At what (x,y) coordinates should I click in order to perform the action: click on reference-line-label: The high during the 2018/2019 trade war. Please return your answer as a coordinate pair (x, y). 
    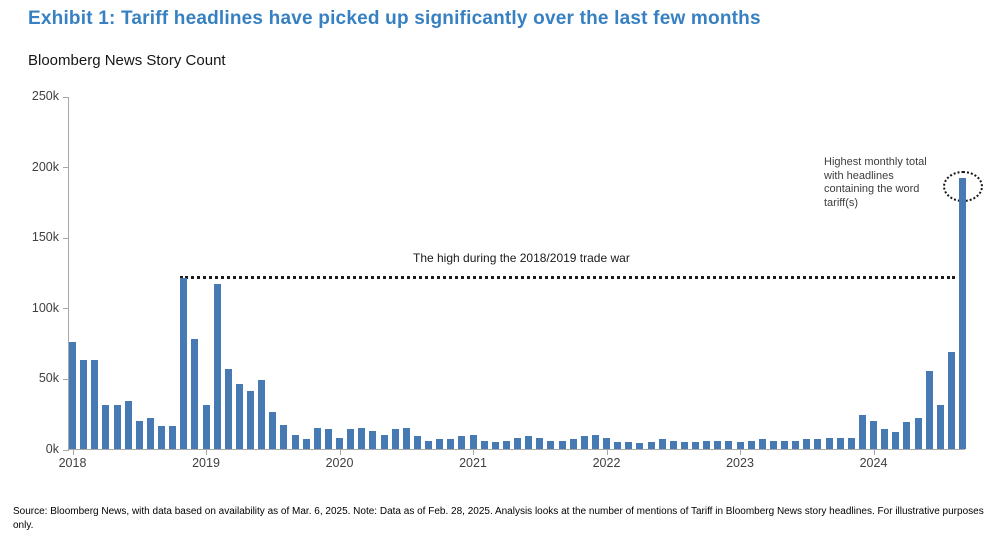
    Looking at the image, I should click on (521, 258).